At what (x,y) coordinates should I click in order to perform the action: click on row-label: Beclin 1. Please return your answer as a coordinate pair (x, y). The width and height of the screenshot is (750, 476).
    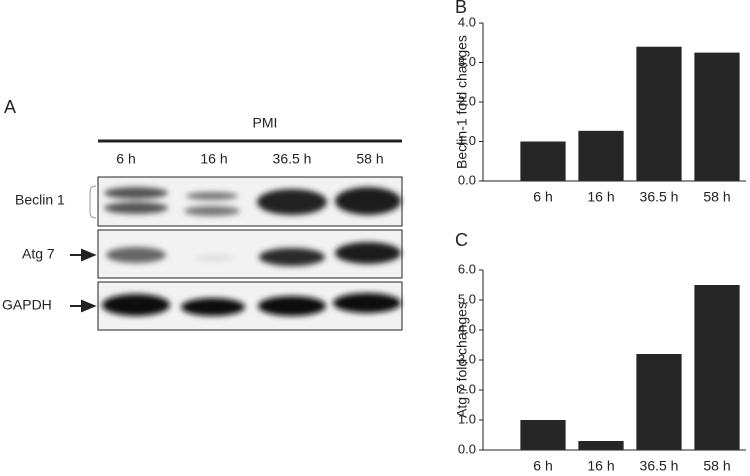
    Looking at the image, I should click on (40, 200).